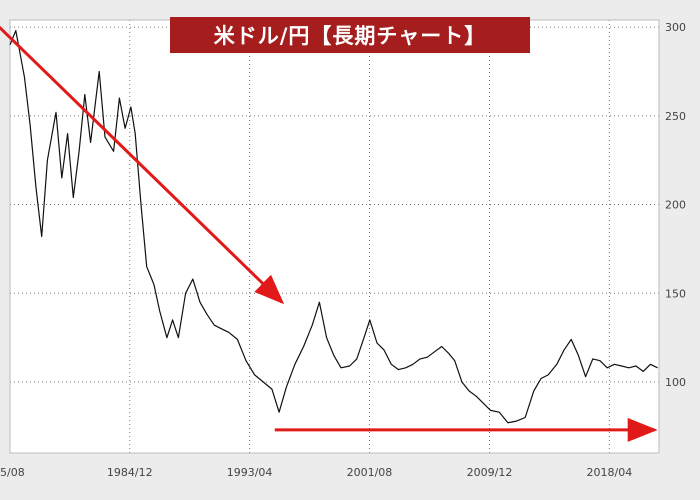 This screenshot has height=500, width=700. Describe the element at coordinates (675, 116) in the screenshot. I see `y-tick-label: 250` at that location.